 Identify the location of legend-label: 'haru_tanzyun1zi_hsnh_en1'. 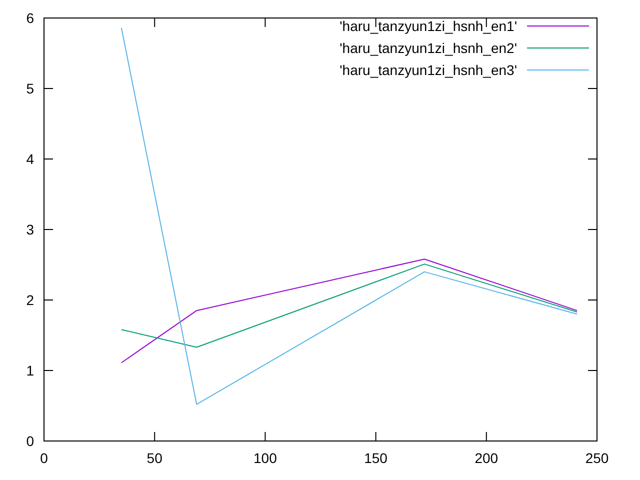
(428, 26).